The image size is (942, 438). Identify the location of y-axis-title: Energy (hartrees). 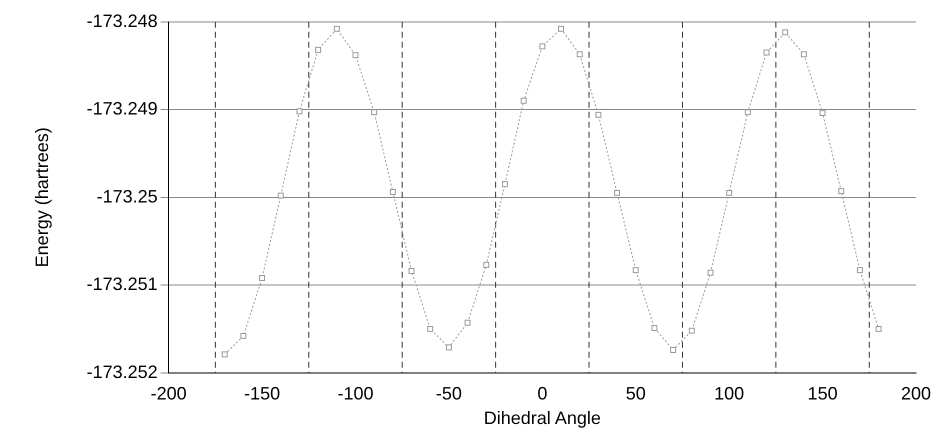
(42, 197).